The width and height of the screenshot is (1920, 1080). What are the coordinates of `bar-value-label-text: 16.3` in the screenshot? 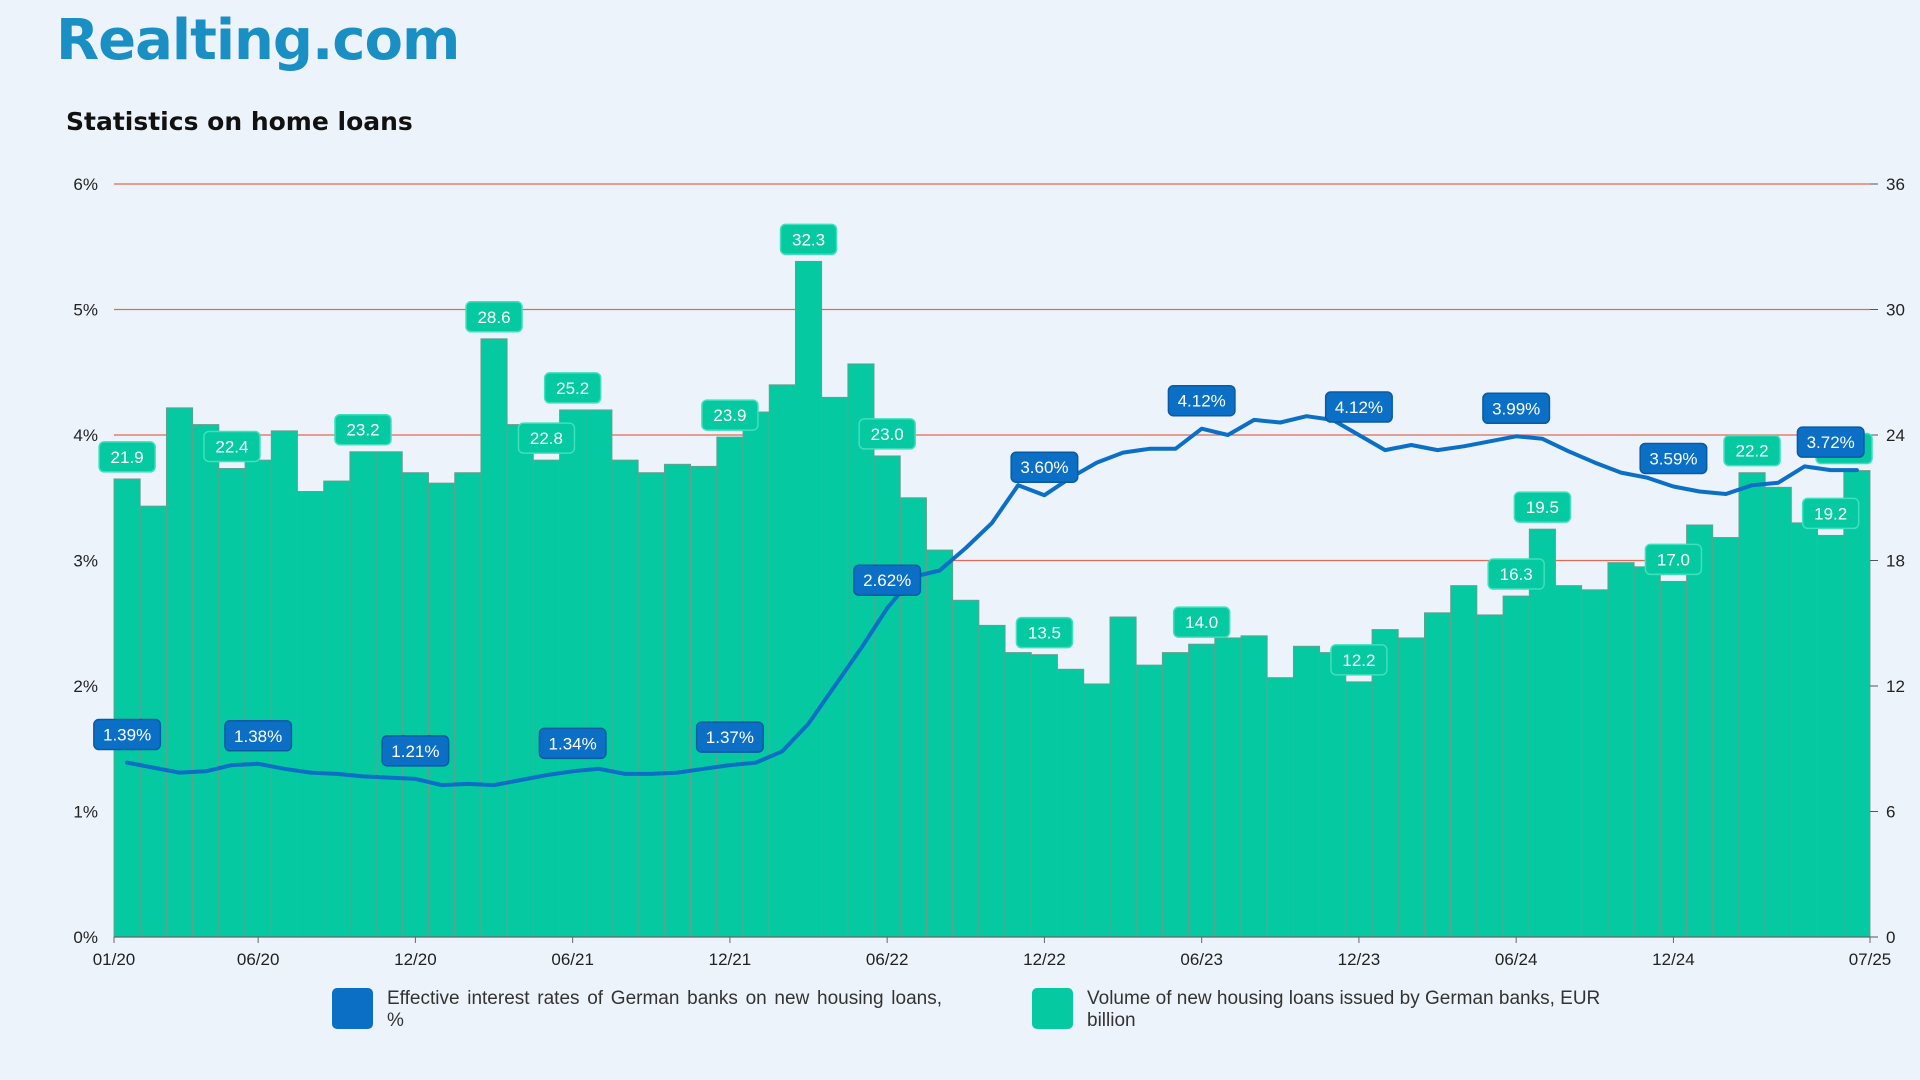 It's located at (1516, 574).